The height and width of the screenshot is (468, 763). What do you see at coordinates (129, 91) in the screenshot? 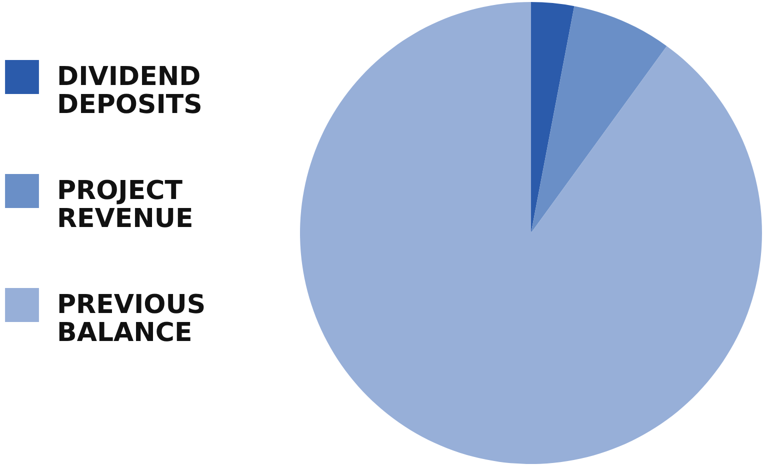
I see `legend-label: DIVIDEND DEPOSITS` at bounding box center [129, 91].